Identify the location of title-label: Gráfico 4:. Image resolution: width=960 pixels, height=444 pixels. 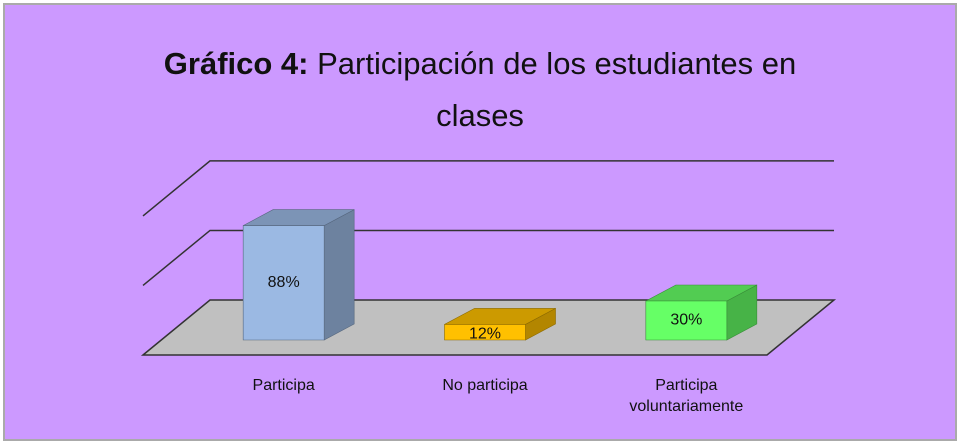
(236, 63).